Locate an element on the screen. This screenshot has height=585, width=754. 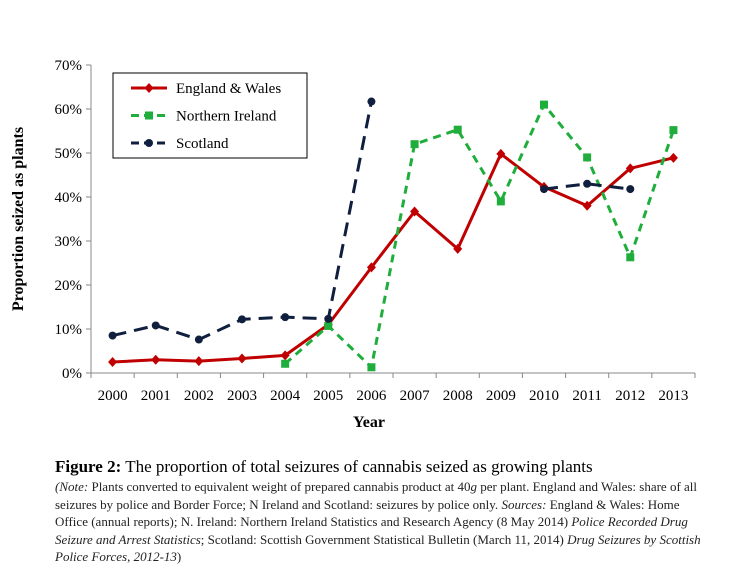
caption-label: Figure 2: is located at coordinates (88, 466).